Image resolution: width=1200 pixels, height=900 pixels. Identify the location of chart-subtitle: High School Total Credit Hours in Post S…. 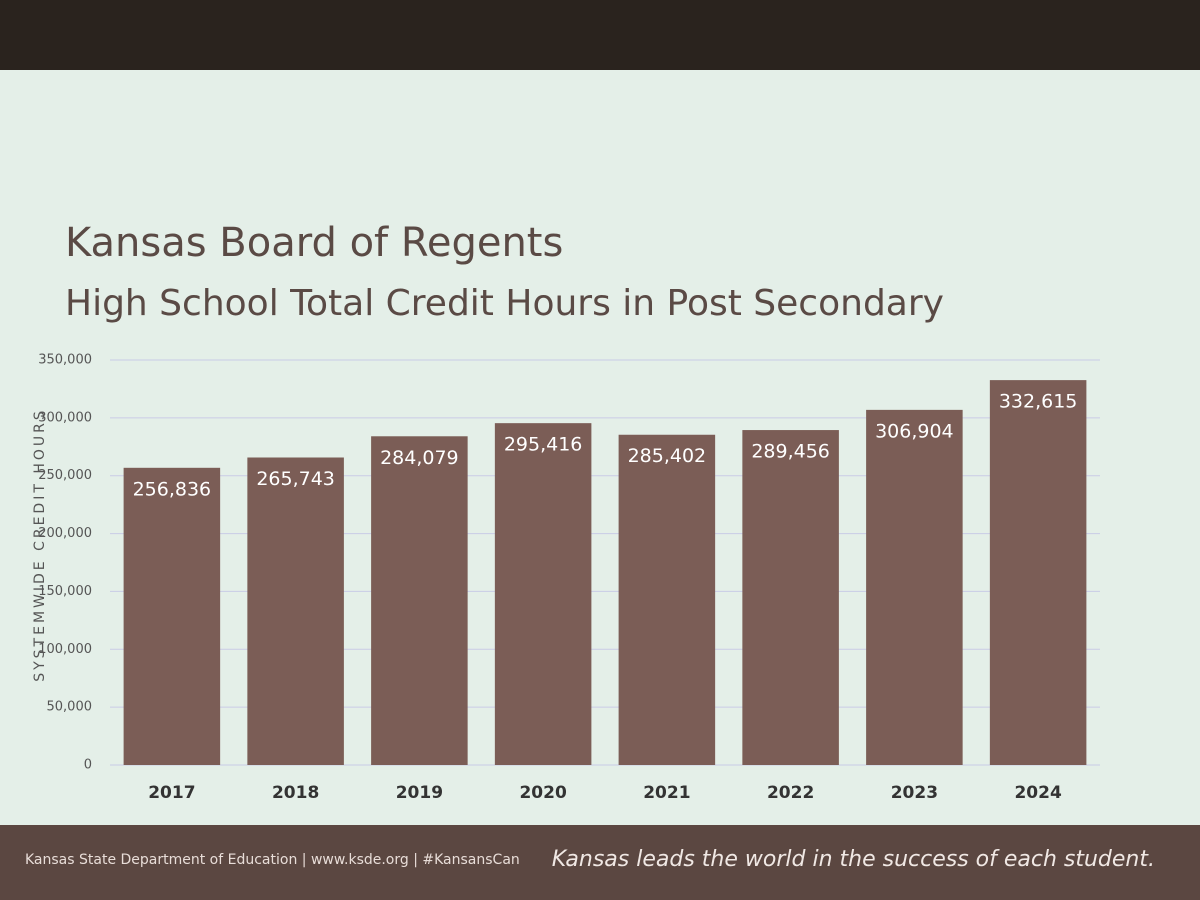
(504, 303).